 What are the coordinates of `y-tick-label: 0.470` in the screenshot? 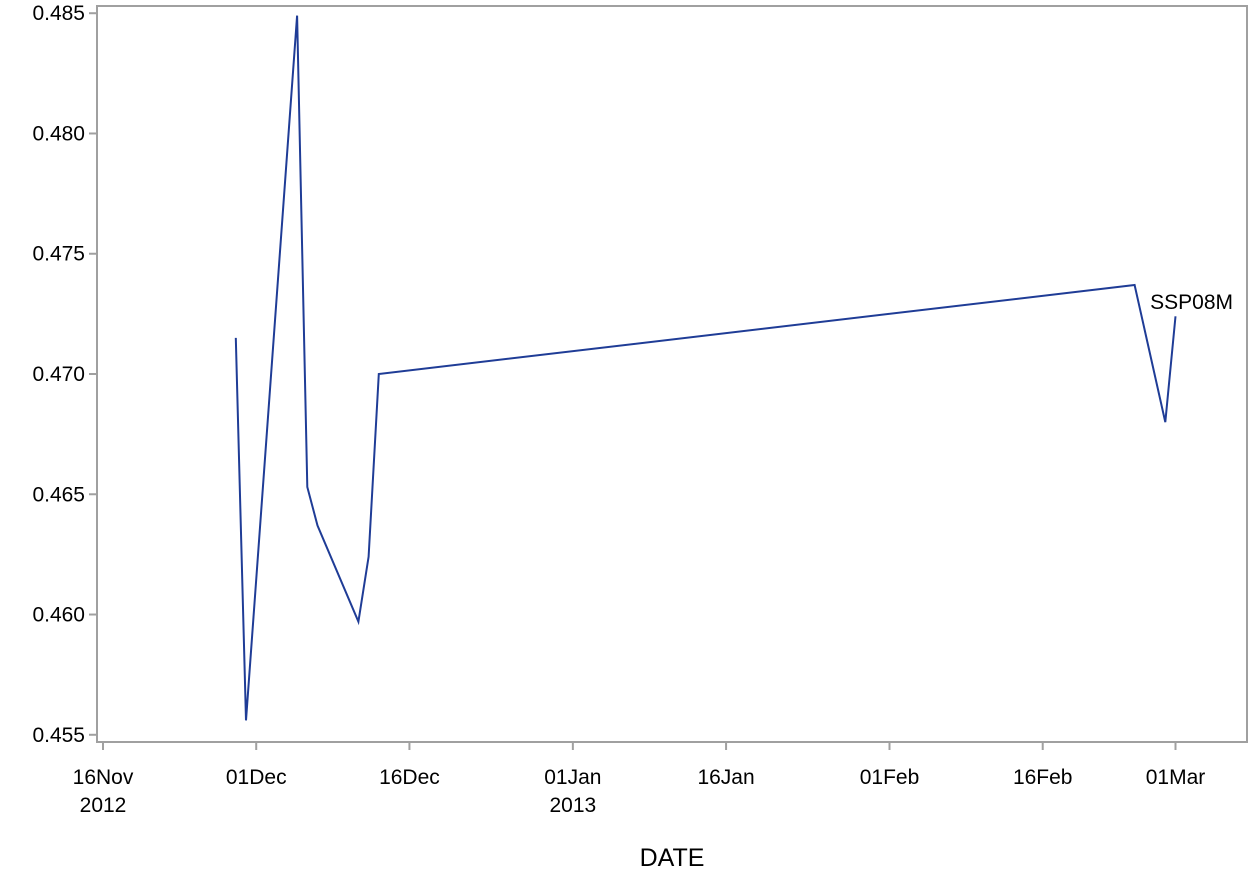 It's located at (58, 374).